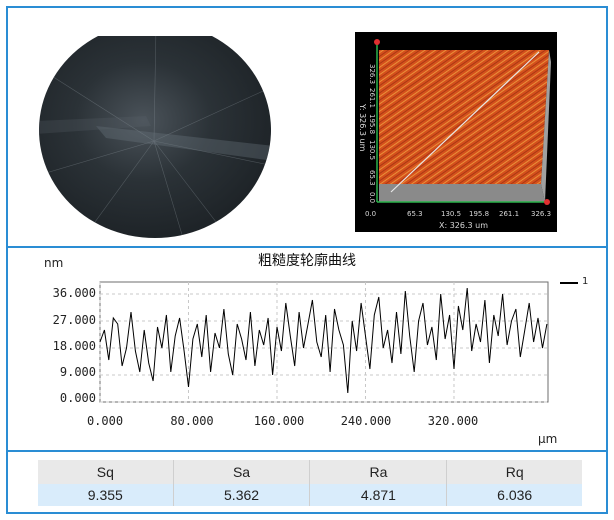 The width and height of the screenshot is (614, 520). What do you see at coordinates (370, 214) in the screenshot?
I see `x-tick: 0.0` at bounding box center [370, 214].